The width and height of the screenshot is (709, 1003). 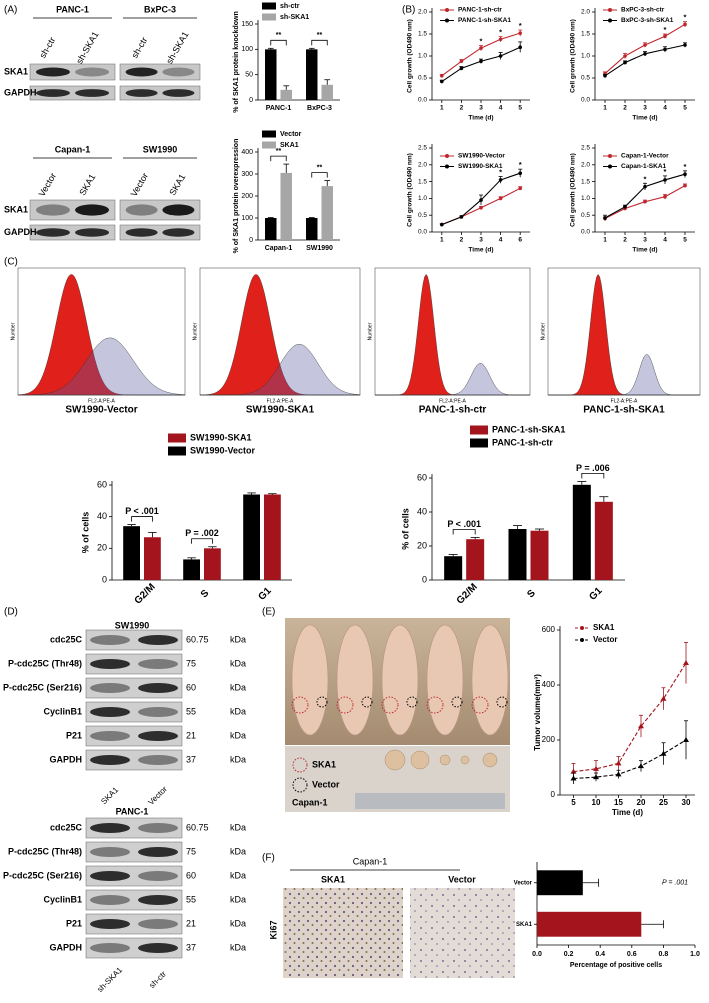 I want to click on ihc-image, so click(x=462, y=933).